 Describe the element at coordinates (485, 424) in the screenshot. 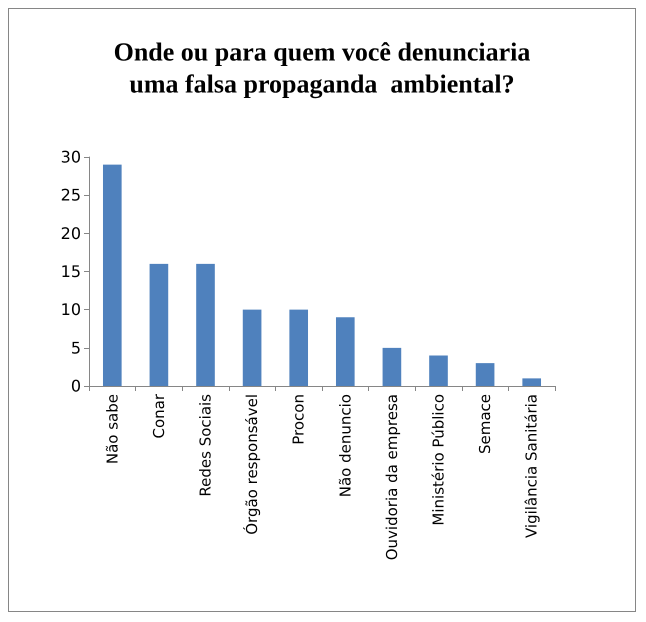

I see `x-tick-label: Semace` at that location.